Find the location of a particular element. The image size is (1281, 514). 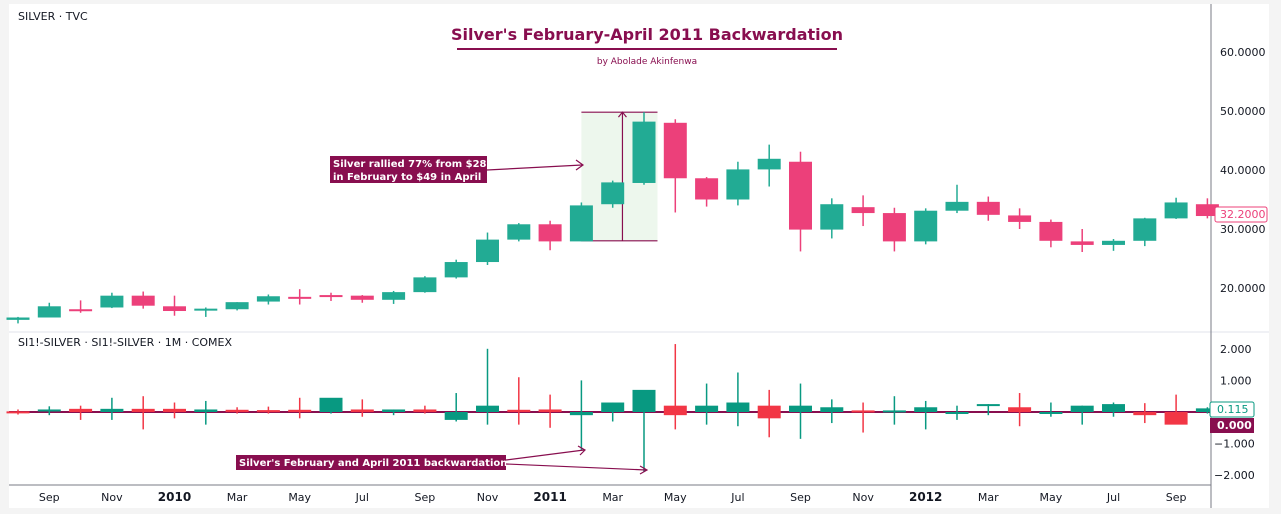

backwardation-arrowhead-feb-icon is located at coordinates (581, 450).